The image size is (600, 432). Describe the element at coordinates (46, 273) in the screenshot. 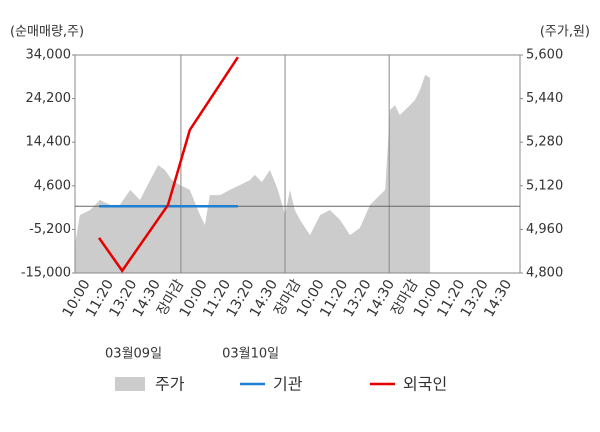

I see `y-tick-label: -15,000` at that location.